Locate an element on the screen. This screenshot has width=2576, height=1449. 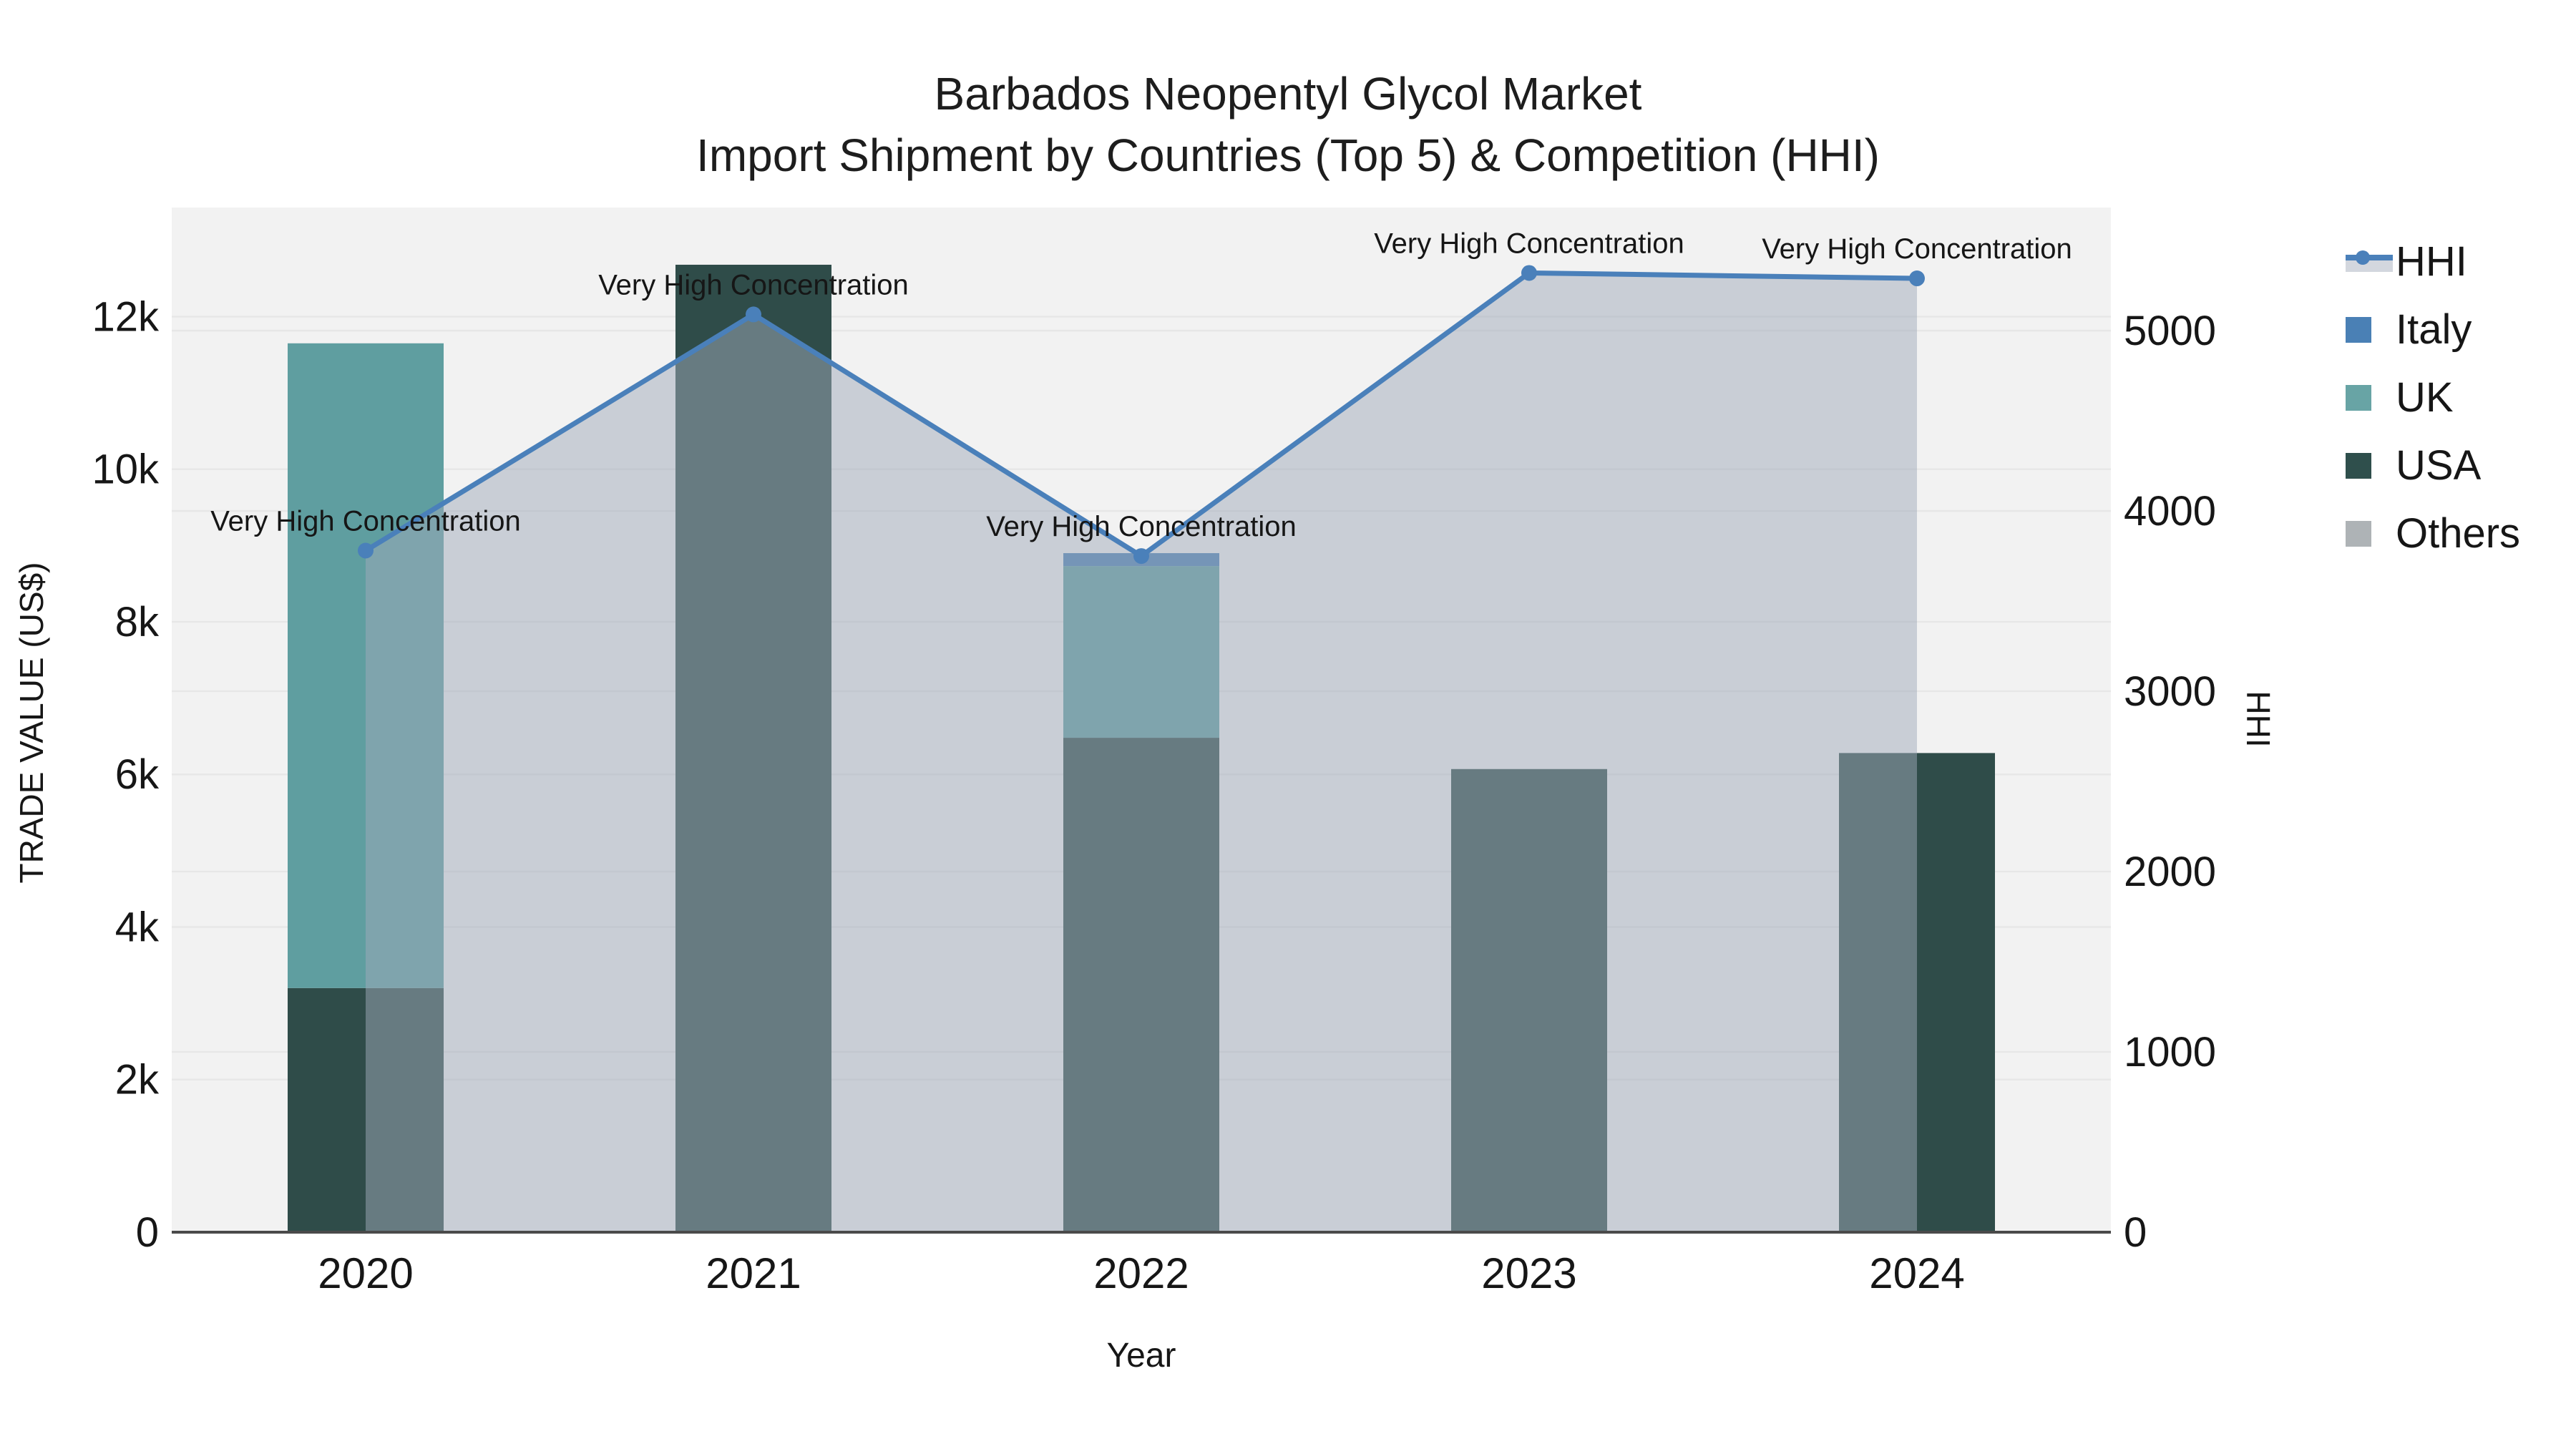
right-tick-5000: 5000 is located at coordinates (2170, 331).